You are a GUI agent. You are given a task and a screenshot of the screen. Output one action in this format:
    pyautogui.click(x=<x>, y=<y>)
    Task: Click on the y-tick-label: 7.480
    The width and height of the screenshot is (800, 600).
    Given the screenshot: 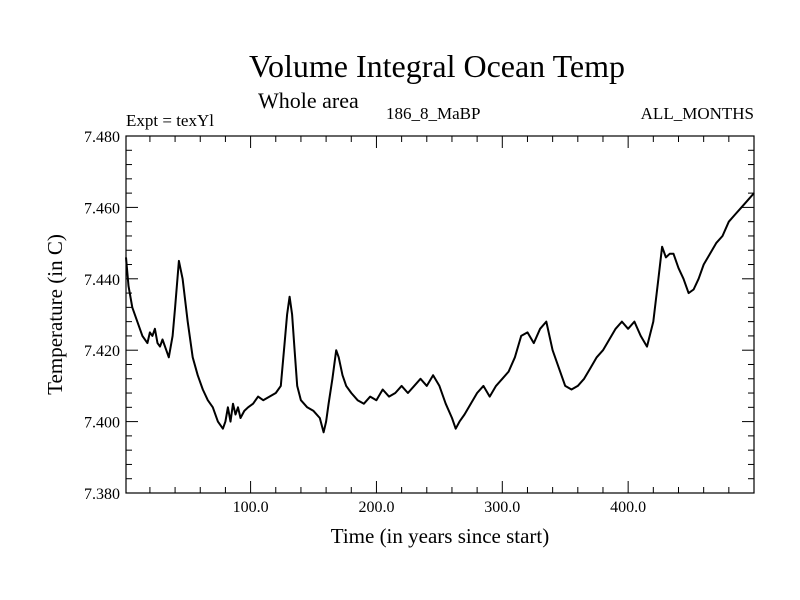 What is the action you would take?
    pyautogui.click(x=102, y=137)
    